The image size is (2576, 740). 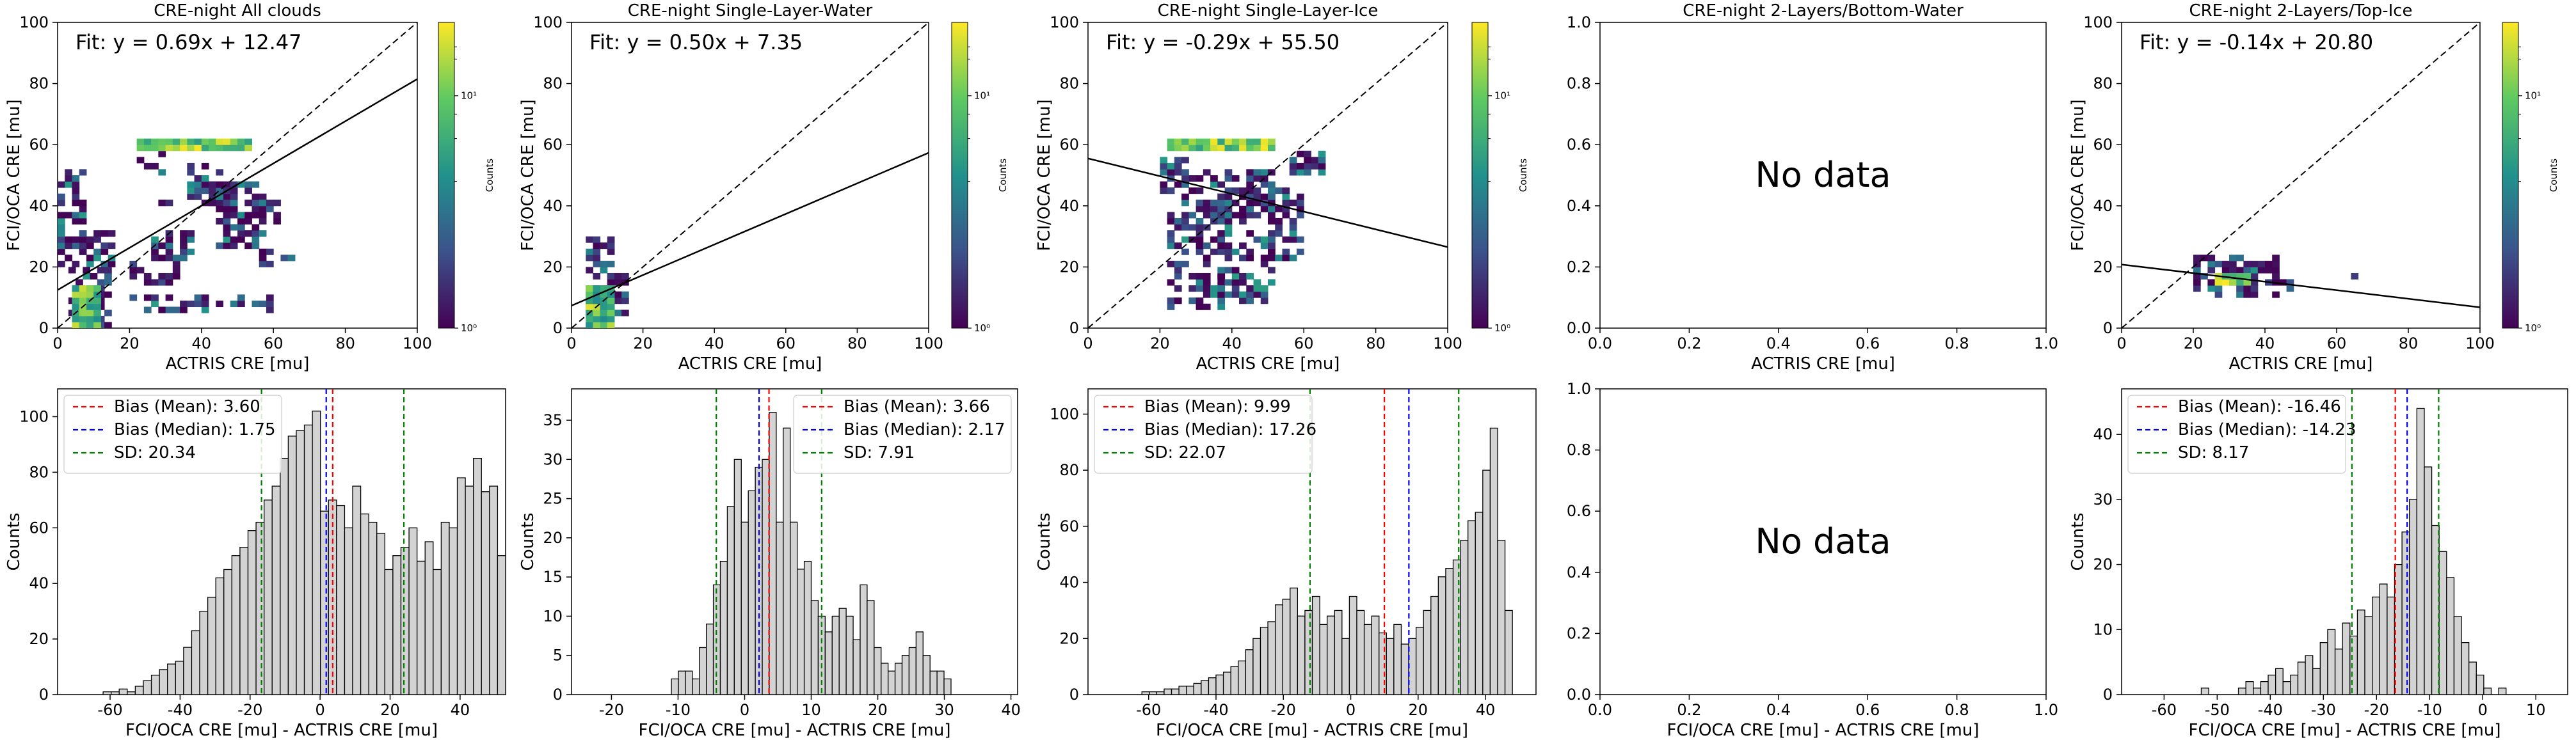 I want to click on y-tick-label: 25, so click(x=553, y=499).